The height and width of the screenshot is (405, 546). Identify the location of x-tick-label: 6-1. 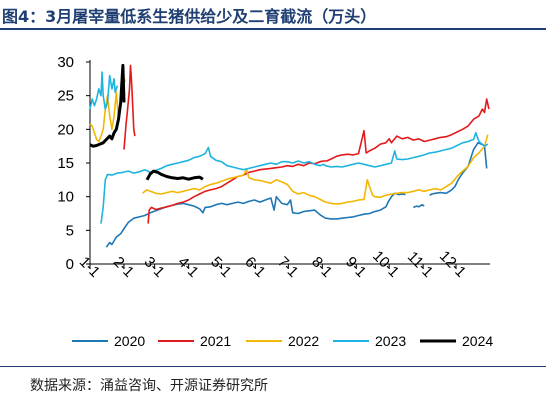
(254, 266).